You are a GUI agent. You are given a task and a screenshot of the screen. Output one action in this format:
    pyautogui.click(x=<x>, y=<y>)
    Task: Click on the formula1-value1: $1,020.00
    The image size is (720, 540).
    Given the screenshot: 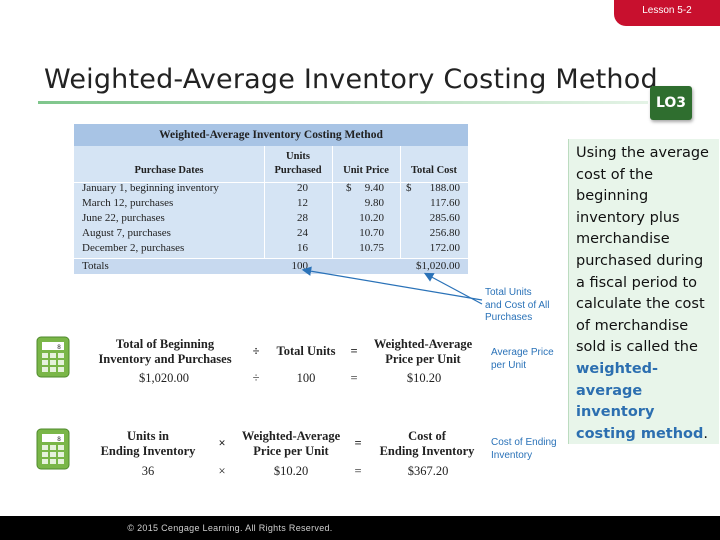 What is the action you would take?
    pyautogui.click(x=164, y=378)
    